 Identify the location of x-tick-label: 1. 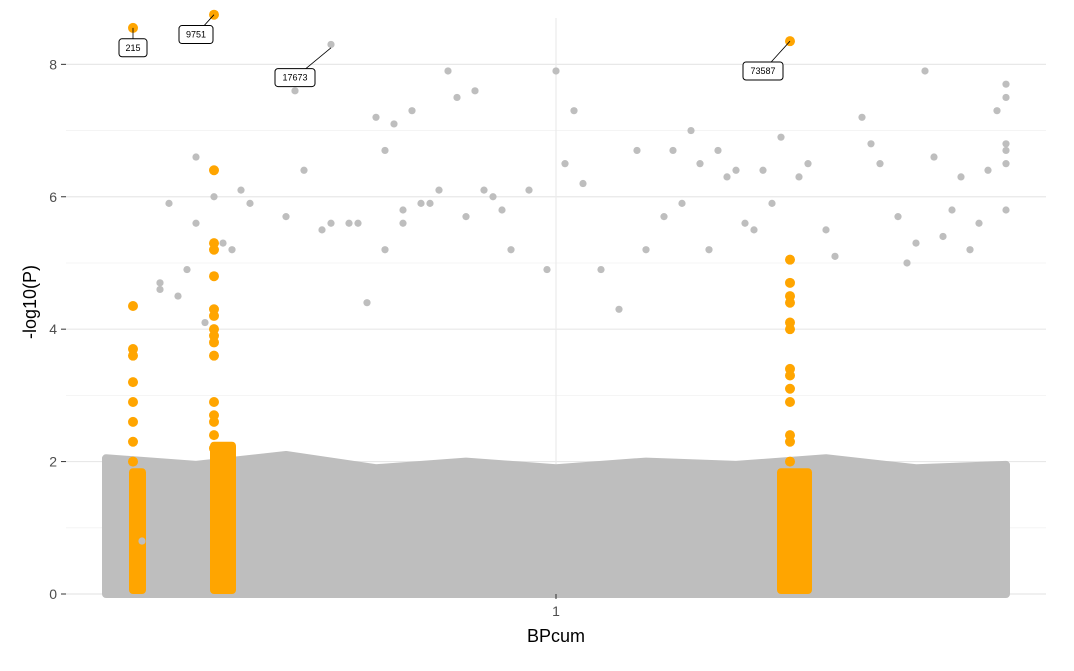
(556, 611).